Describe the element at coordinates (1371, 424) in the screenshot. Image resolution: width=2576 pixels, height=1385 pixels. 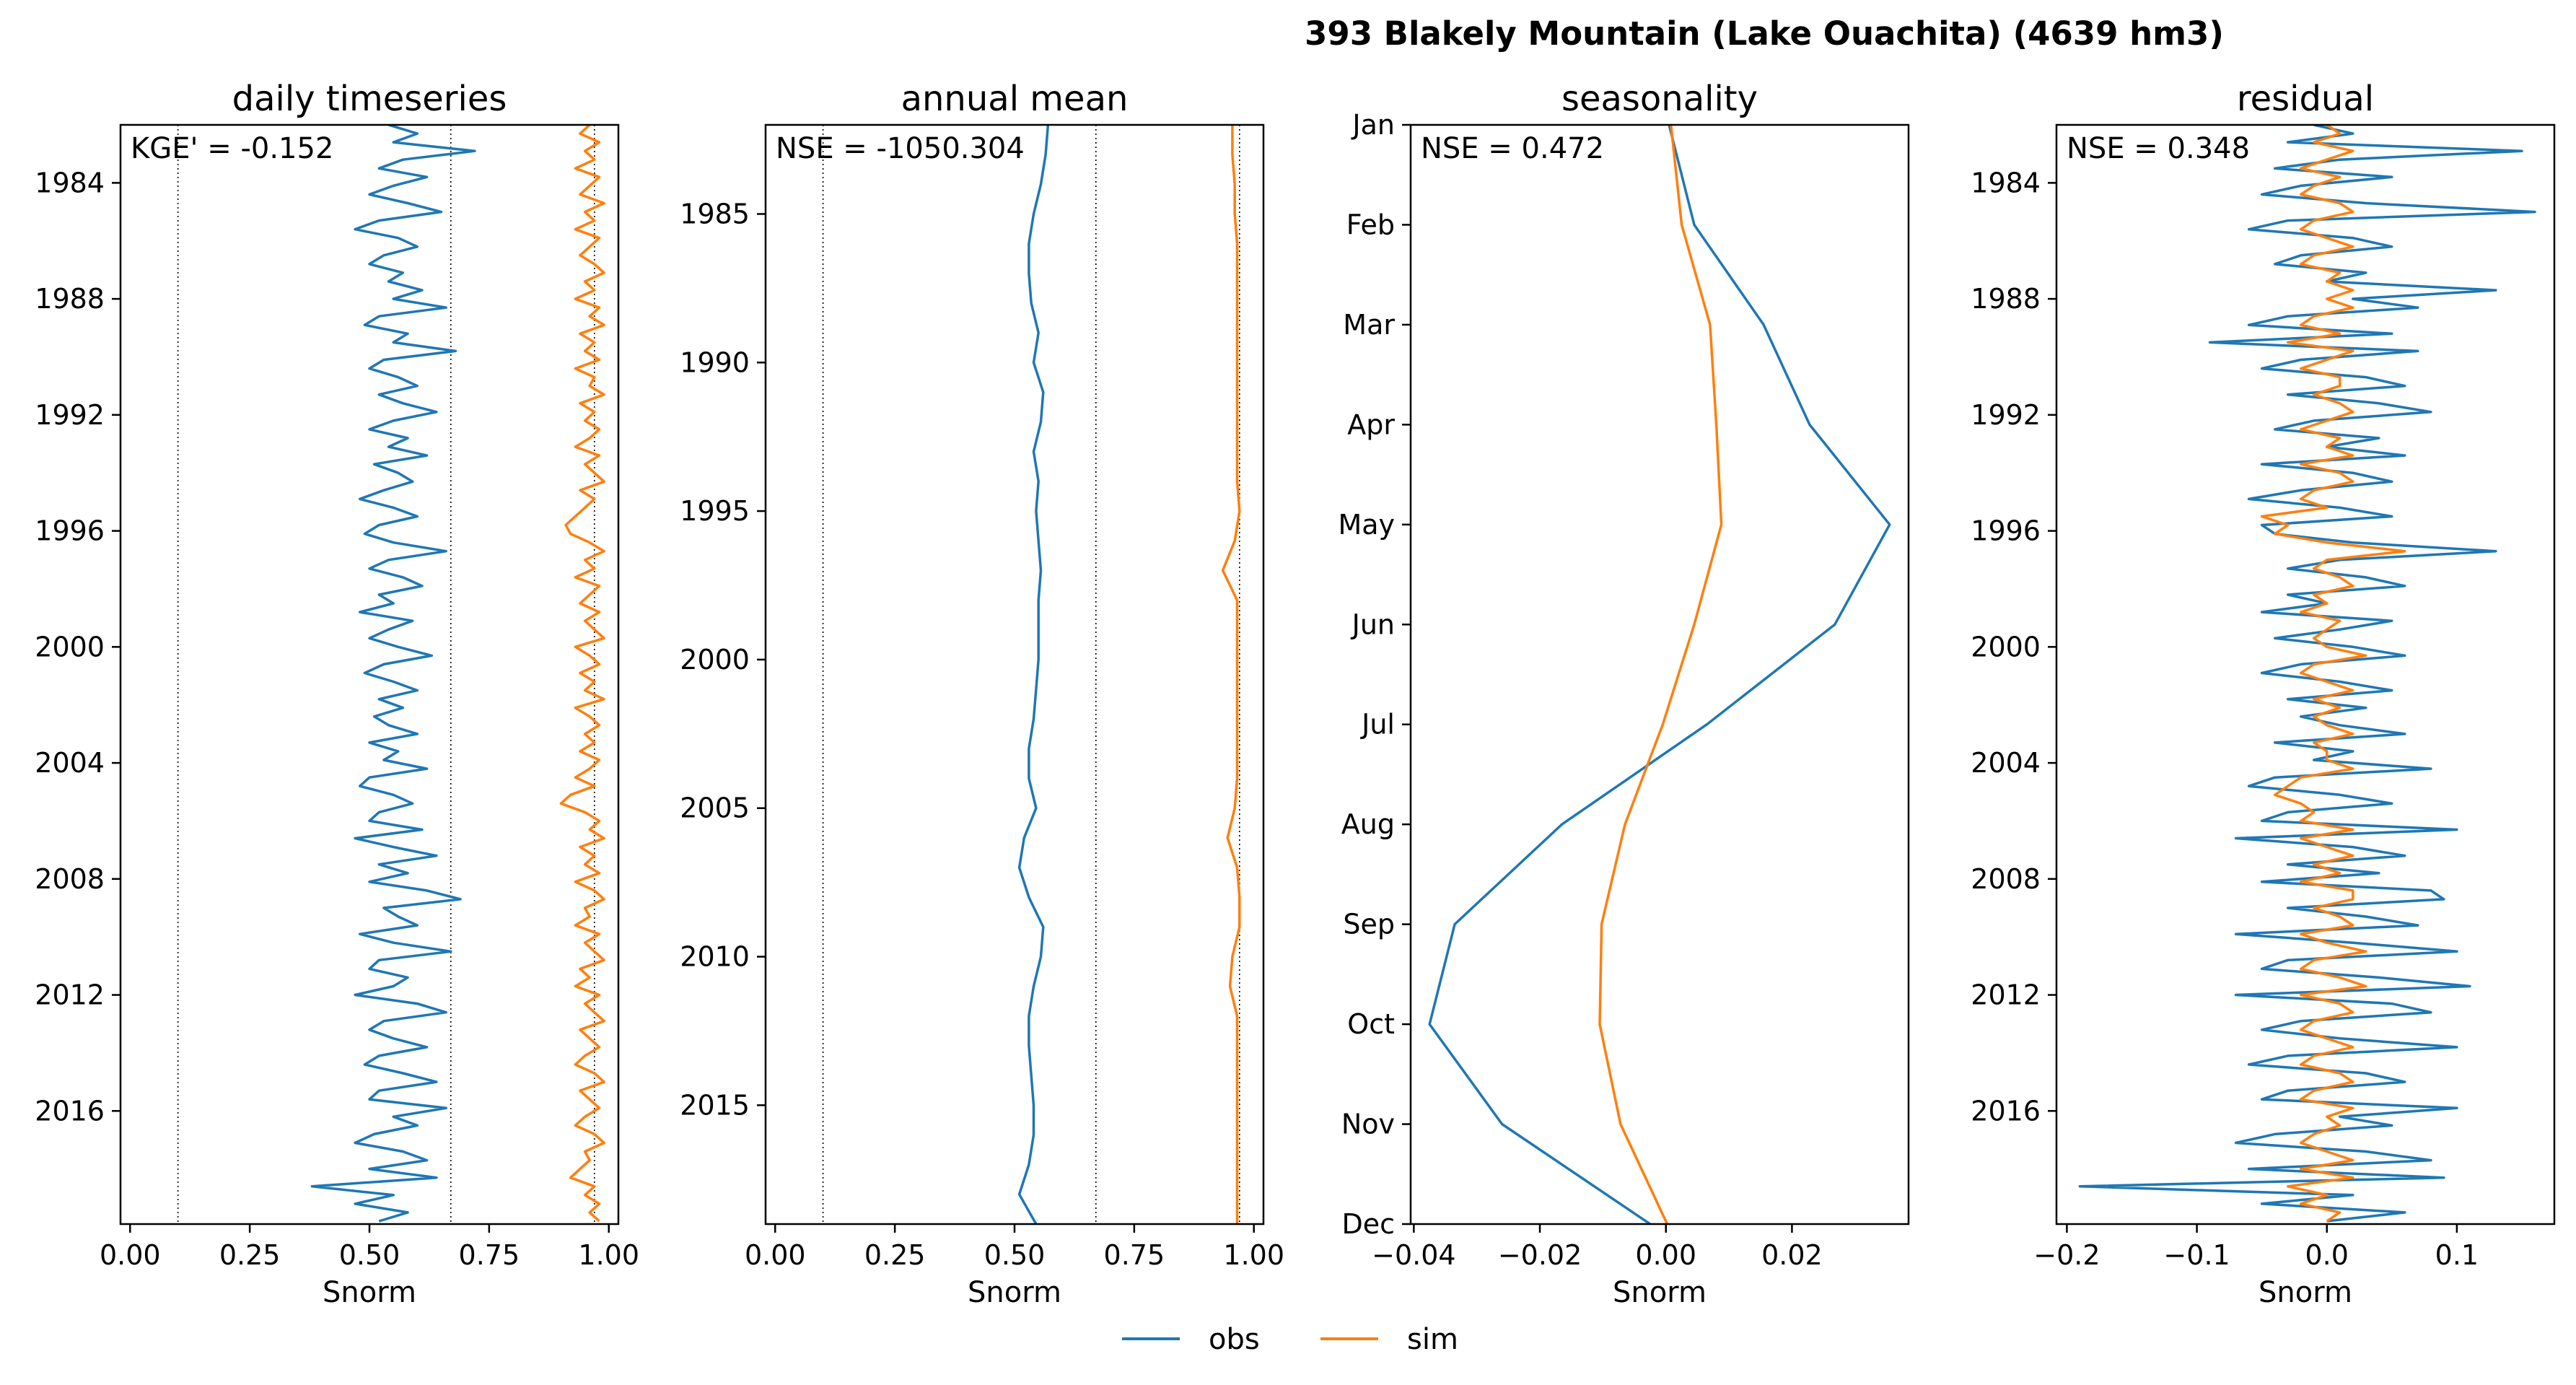
I see `y-tick-label: Apr` at that location.